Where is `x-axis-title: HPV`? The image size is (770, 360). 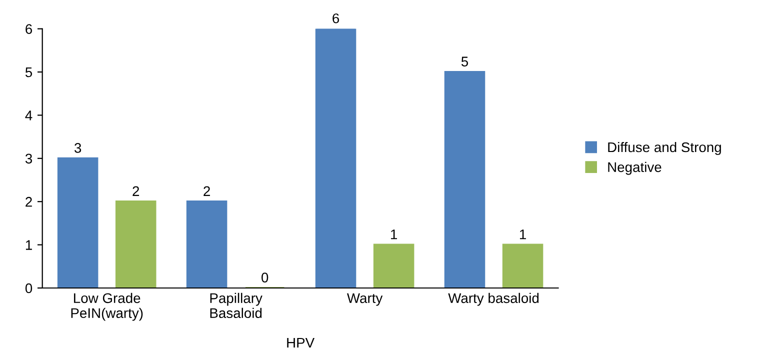
x-axis-title: HPV is located at coordinates (301, 343).